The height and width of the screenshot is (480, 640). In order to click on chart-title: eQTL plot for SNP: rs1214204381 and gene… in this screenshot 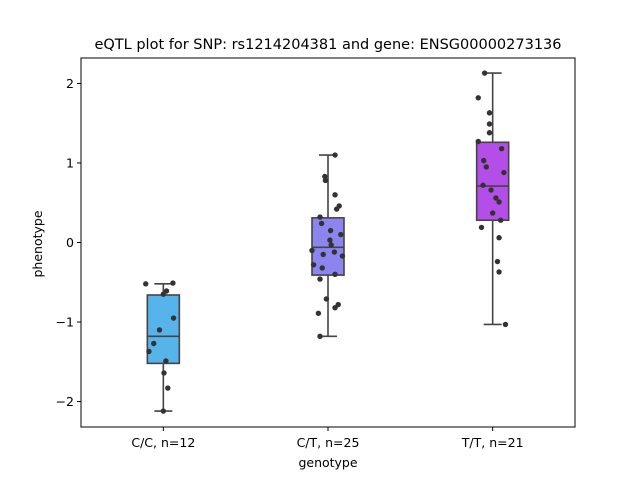, I will do `click(327, 45)`.